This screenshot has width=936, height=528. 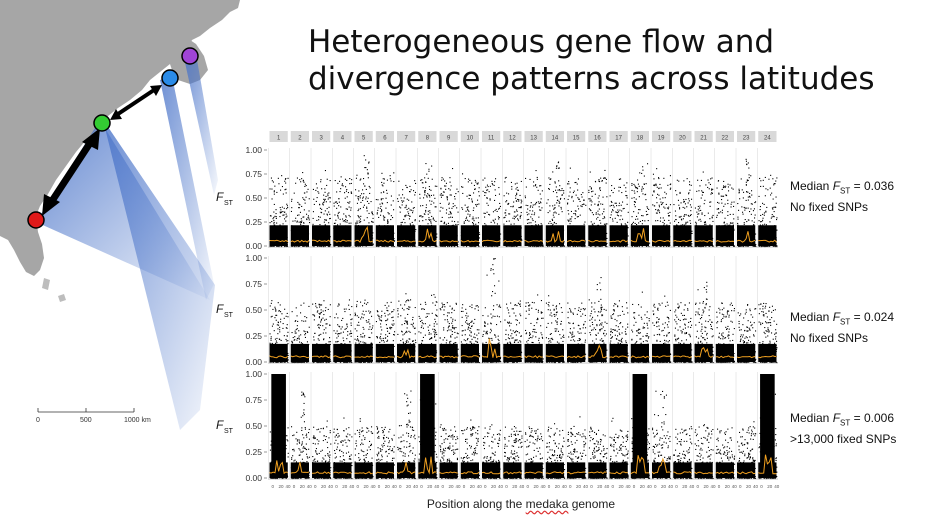 What do you see at coordinates (640, 426) in the screenshot?
I see `fixed-block` at bounding box center [640, 426].